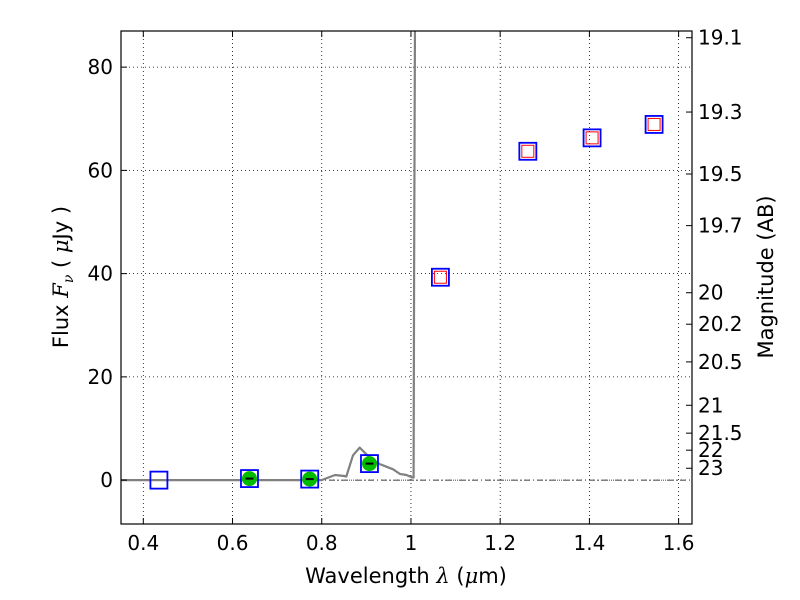 The image size is (800, 600). What do you see at coordinates (720, 226) in the screenshot?
I see `right-tick-label: 19.7` at bounding box center [720, 226].